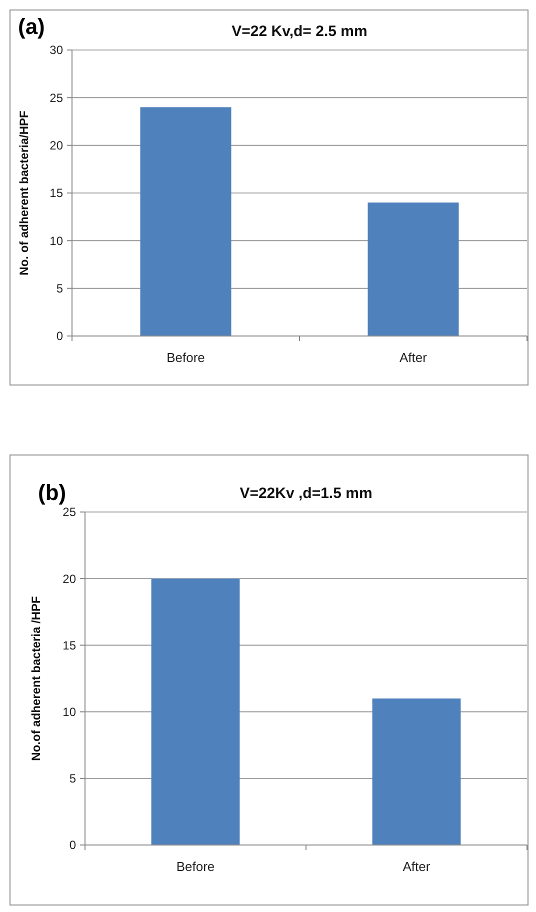  I want to click on text: (b), so click(52, 492).